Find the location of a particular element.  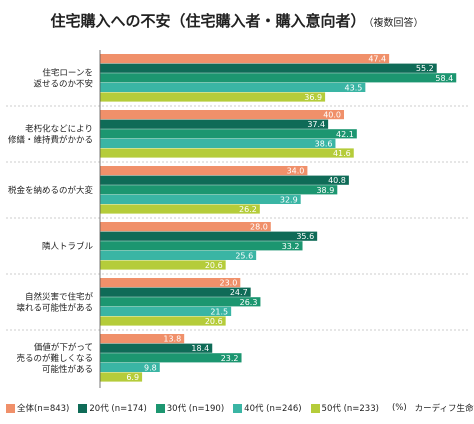

category-label-line: 売るのが難しくなる is located at coordinates (54, 358).